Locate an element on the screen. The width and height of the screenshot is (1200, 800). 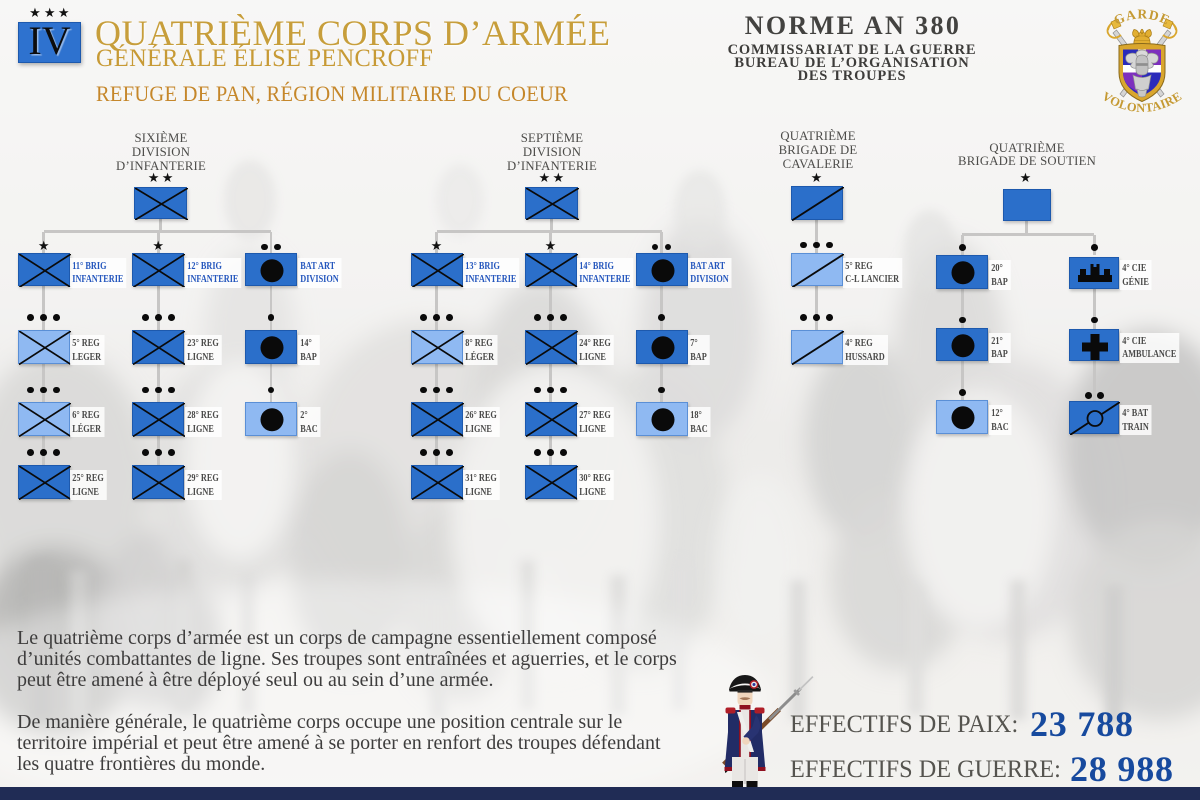
svg-text: GARDE is located at coordinates (1142, 16).